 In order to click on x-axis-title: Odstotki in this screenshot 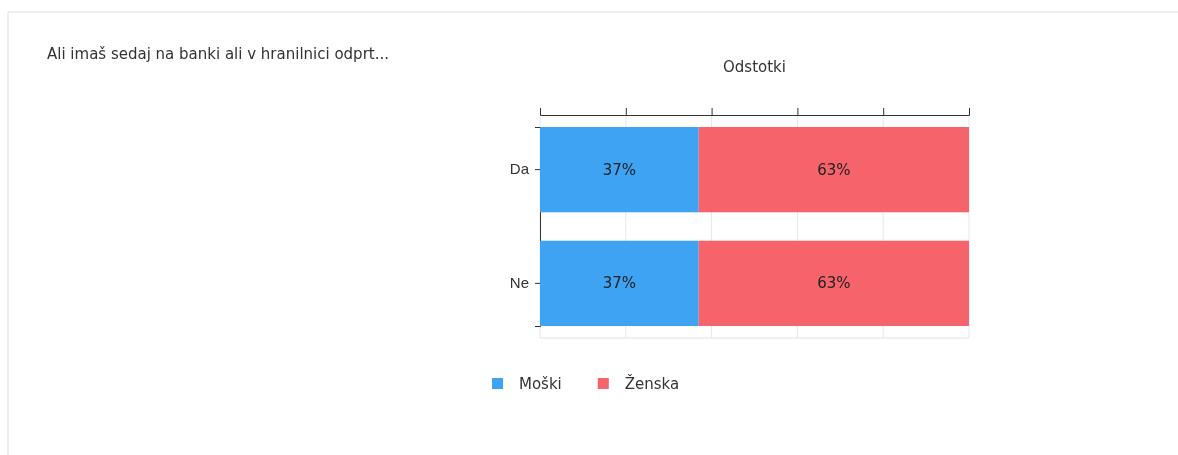, I will do `click(754, 67)`.